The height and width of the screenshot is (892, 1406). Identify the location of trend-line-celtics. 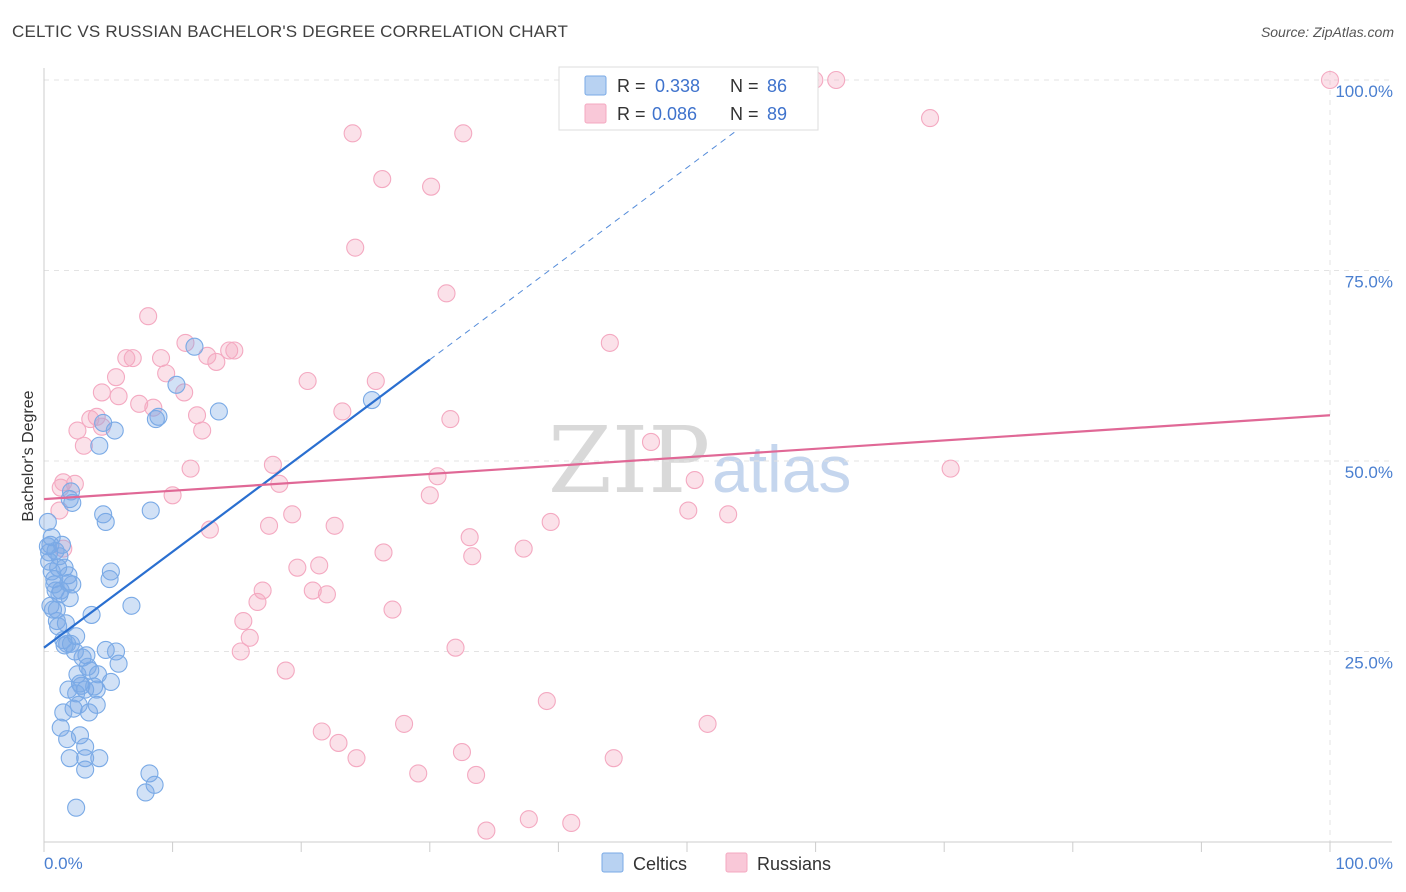
(237, 503).